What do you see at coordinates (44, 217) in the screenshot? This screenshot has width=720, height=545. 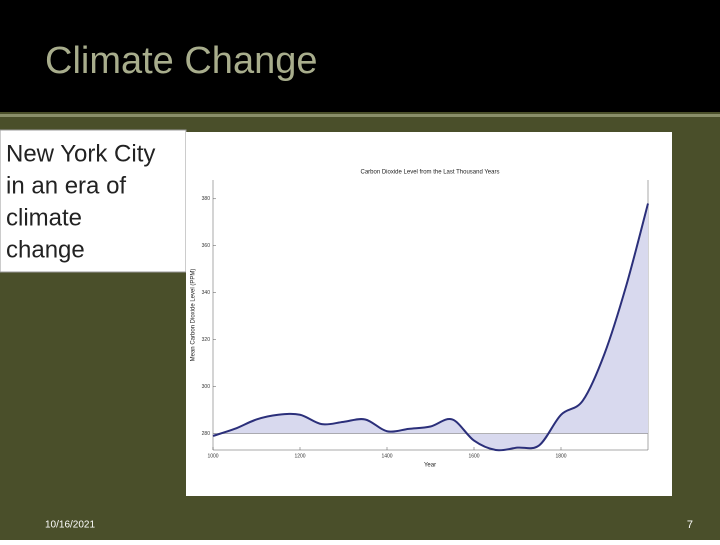 I see `caption-line: climate` at bounding box center [44, 217].